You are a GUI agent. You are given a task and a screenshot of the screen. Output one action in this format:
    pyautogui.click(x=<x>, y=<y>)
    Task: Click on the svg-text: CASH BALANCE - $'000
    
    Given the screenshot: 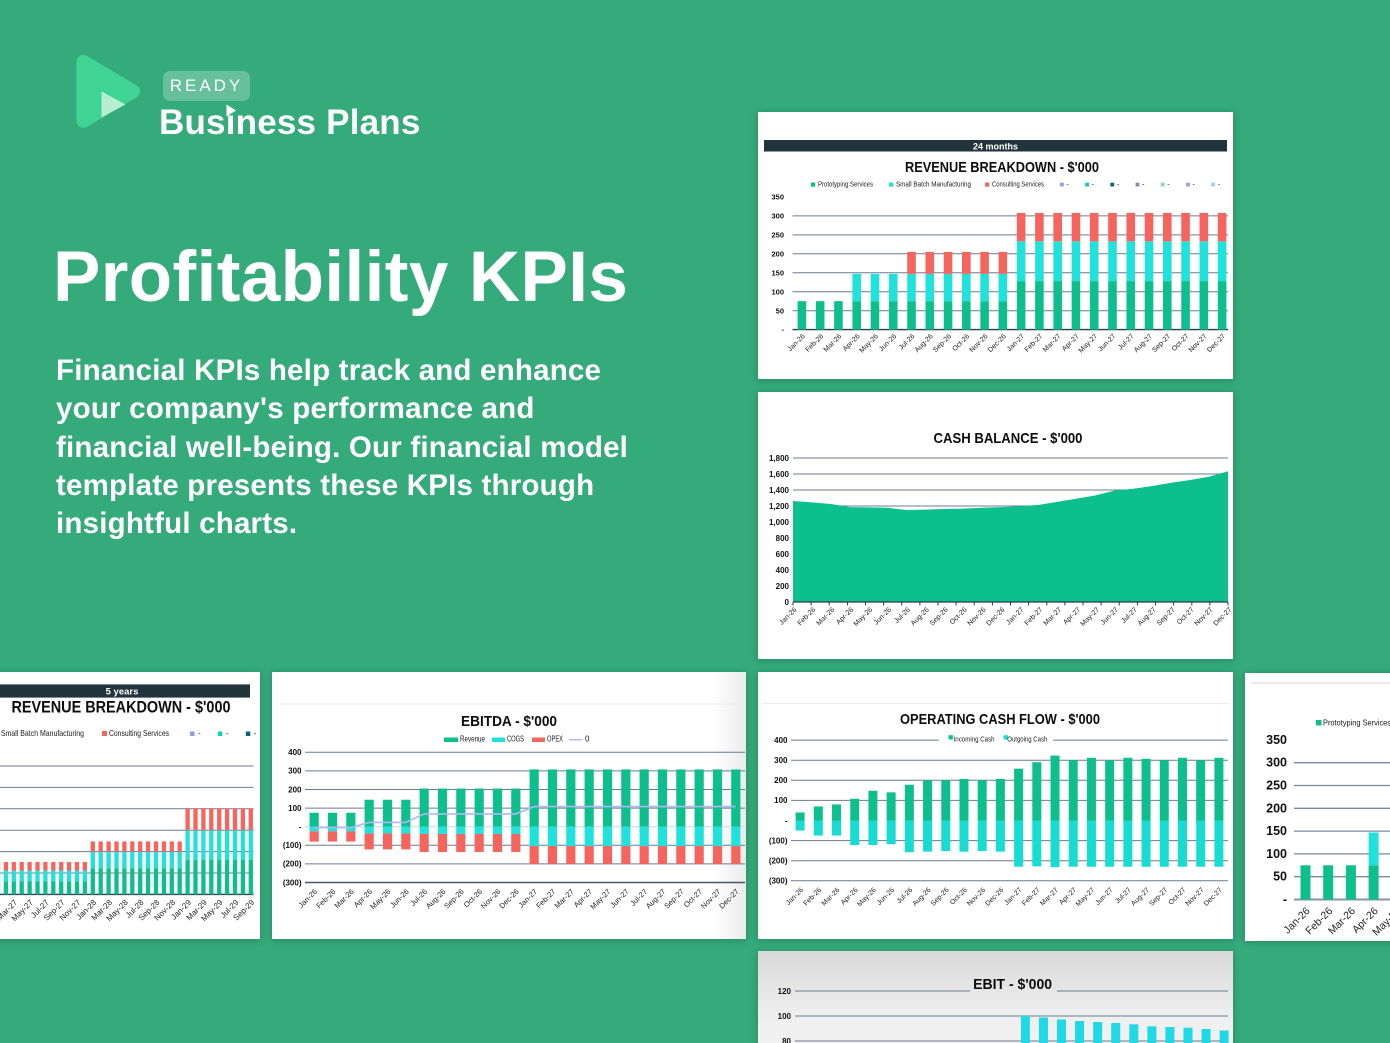 What is the action you would take?
    pyautogui.click(x=1008, y=438)
    